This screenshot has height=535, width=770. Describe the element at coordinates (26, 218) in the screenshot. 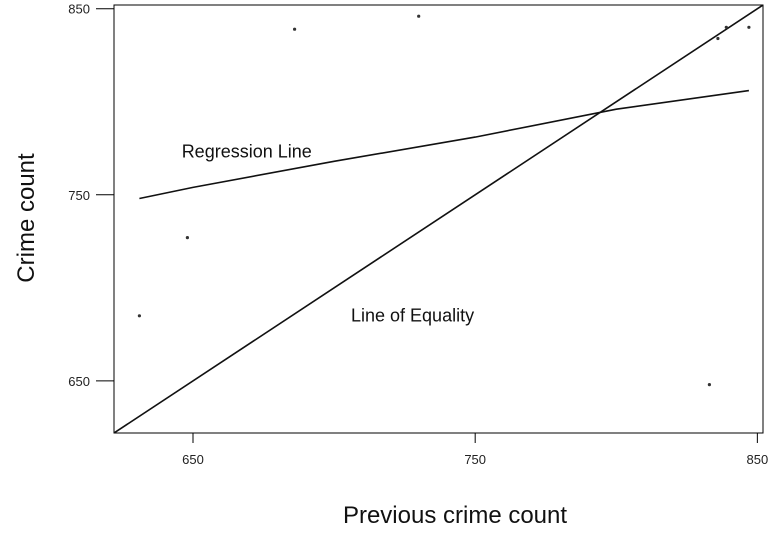

I see `y-axis-title: Crime count` at that location.